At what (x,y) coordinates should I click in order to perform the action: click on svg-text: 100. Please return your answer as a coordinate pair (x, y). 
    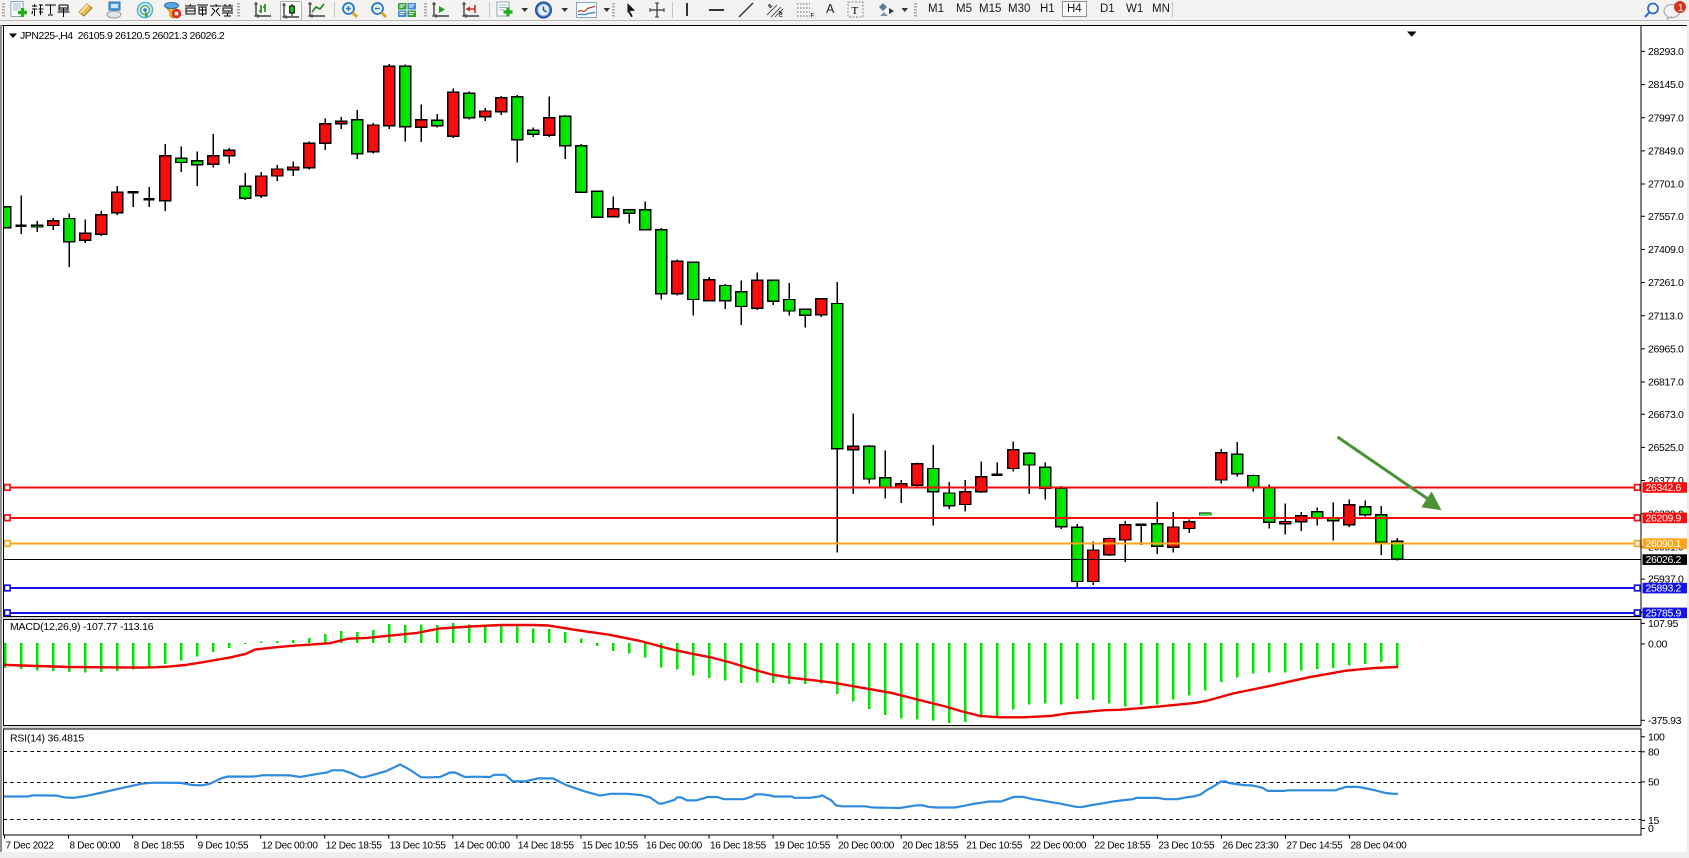
    Looking at the image, I should click on (1656, 737).